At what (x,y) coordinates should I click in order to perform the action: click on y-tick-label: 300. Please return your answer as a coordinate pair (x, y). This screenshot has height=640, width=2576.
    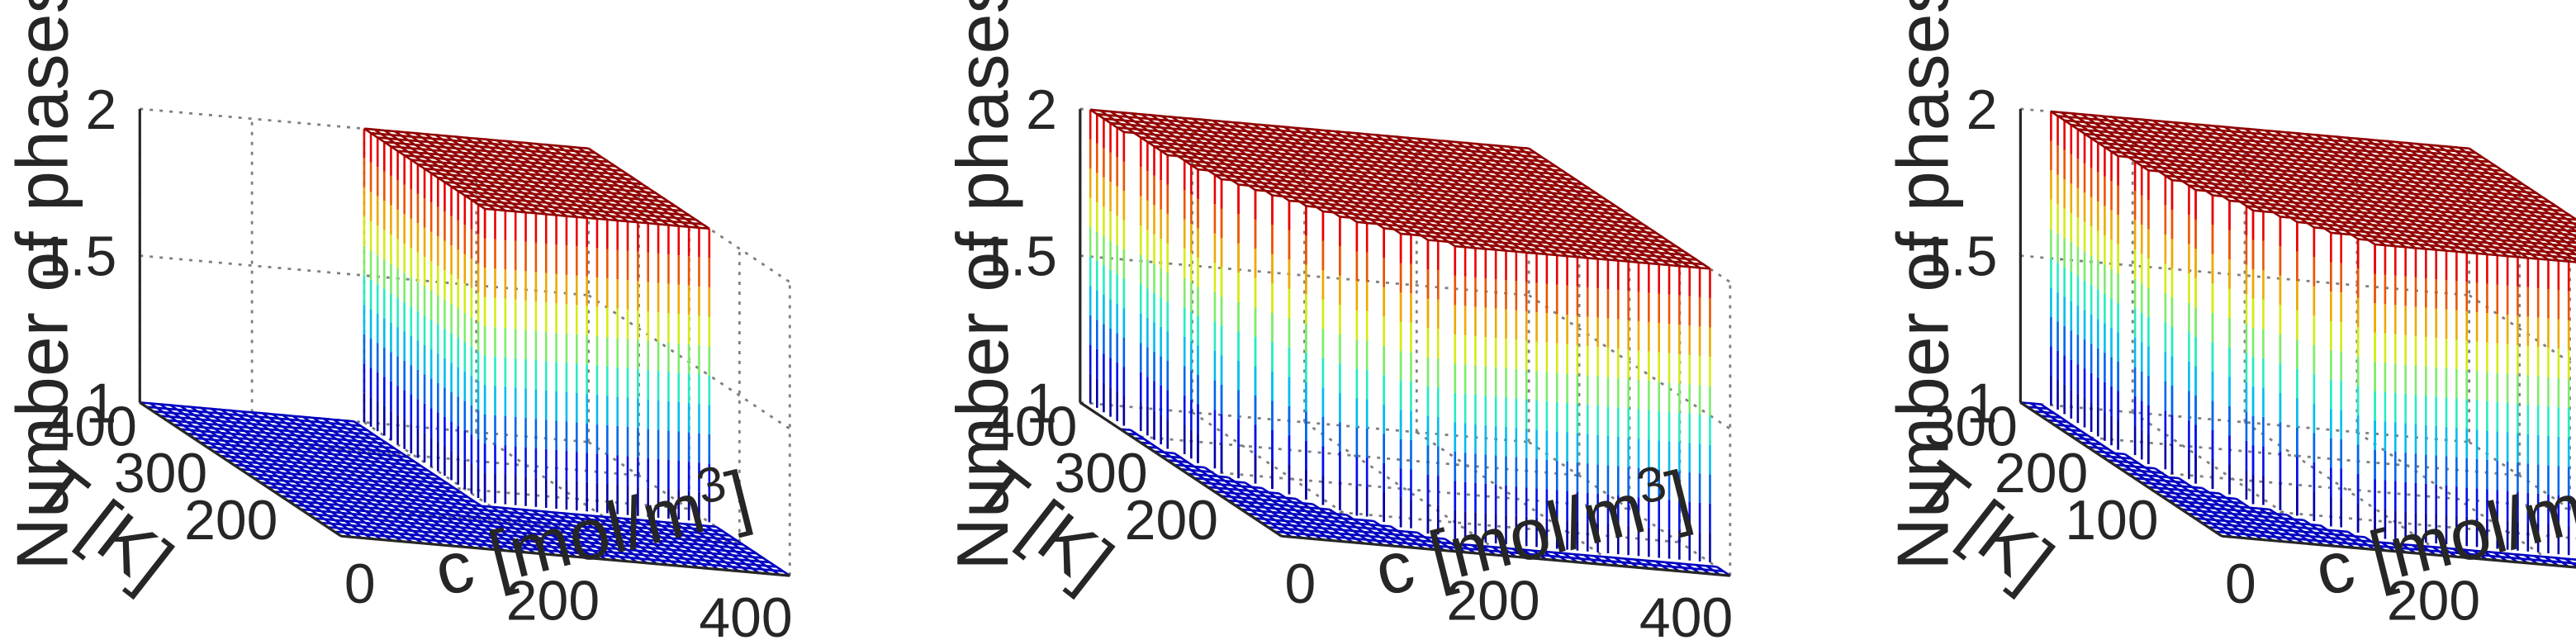
    Looking at the image, I should click on (1100, 474).